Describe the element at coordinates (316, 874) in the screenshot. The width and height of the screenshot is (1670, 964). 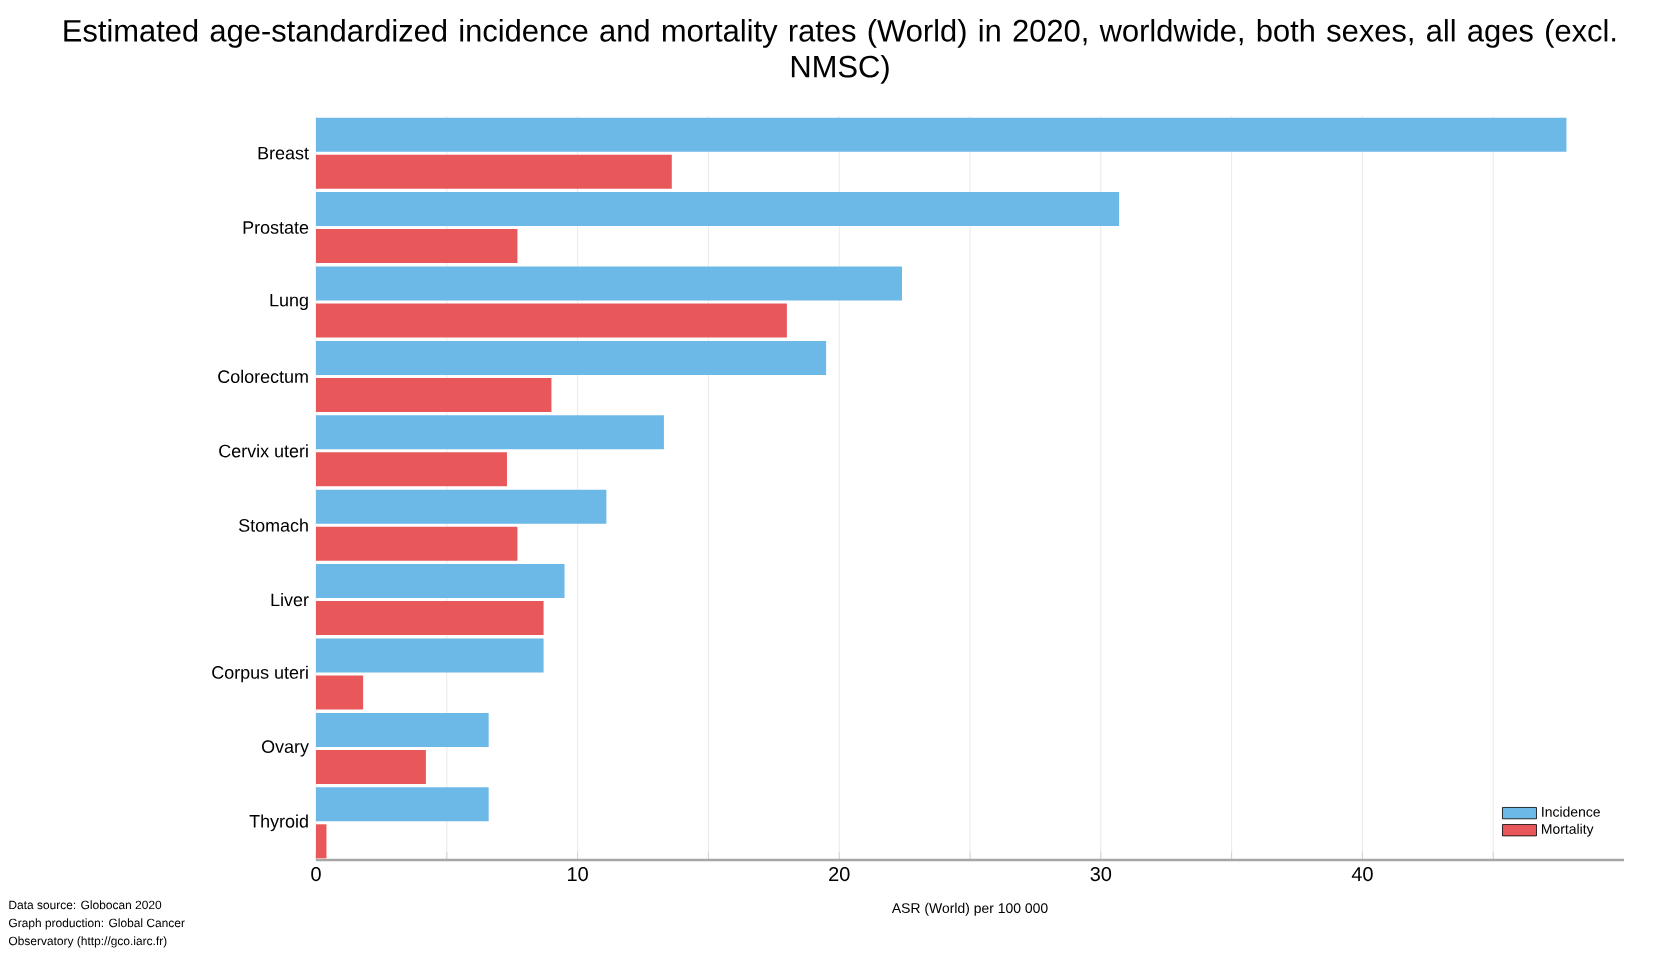
I see `x-tick-label: 0` at that location.